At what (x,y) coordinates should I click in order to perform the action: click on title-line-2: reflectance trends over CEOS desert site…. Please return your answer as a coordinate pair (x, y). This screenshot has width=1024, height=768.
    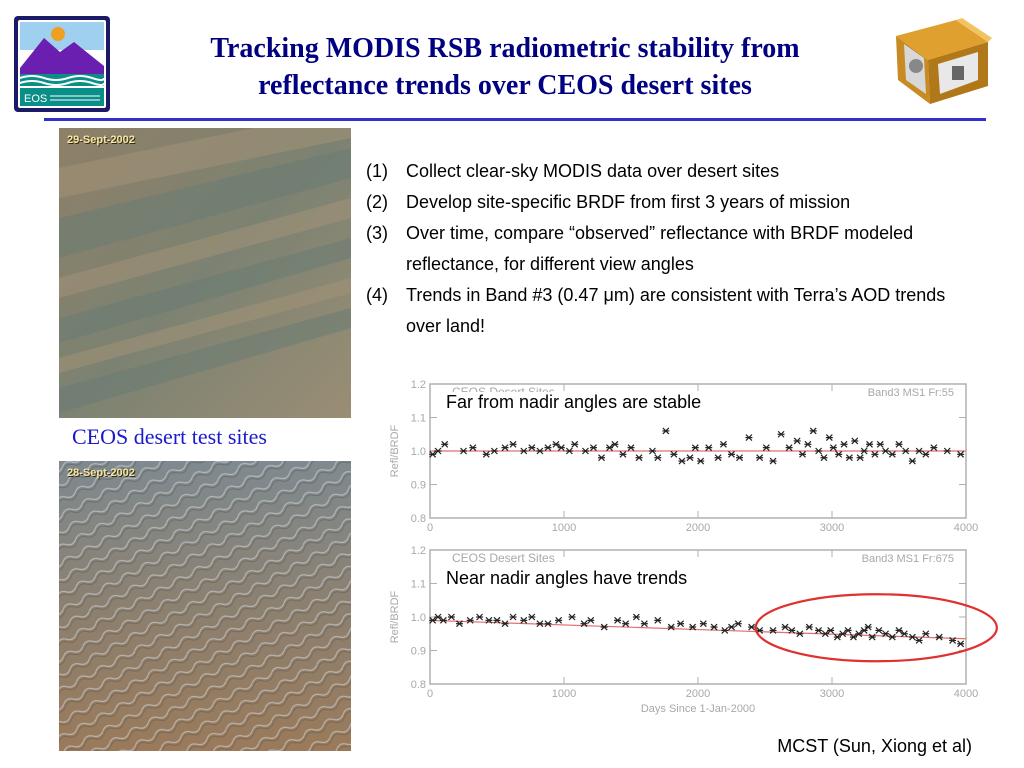
    Looking at the image, I should click on (505, 85).